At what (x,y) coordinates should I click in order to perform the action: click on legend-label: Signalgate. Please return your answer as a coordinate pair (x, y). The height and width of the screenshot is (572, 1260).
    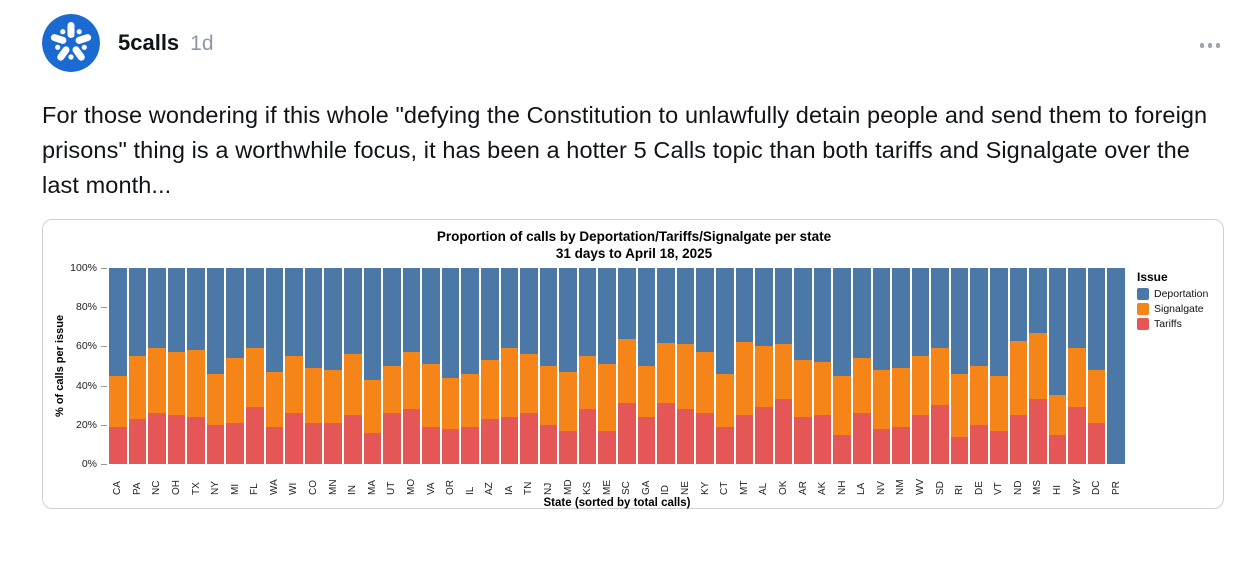
    Looking at the image, I should click on (1179, 309).